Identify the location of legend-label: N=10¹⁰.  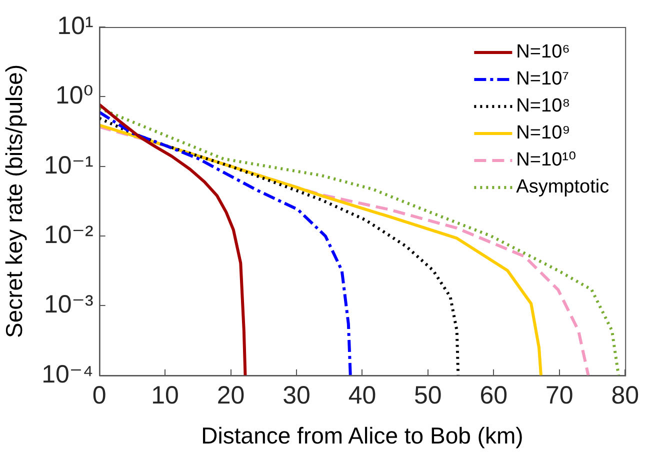
(546, 160).